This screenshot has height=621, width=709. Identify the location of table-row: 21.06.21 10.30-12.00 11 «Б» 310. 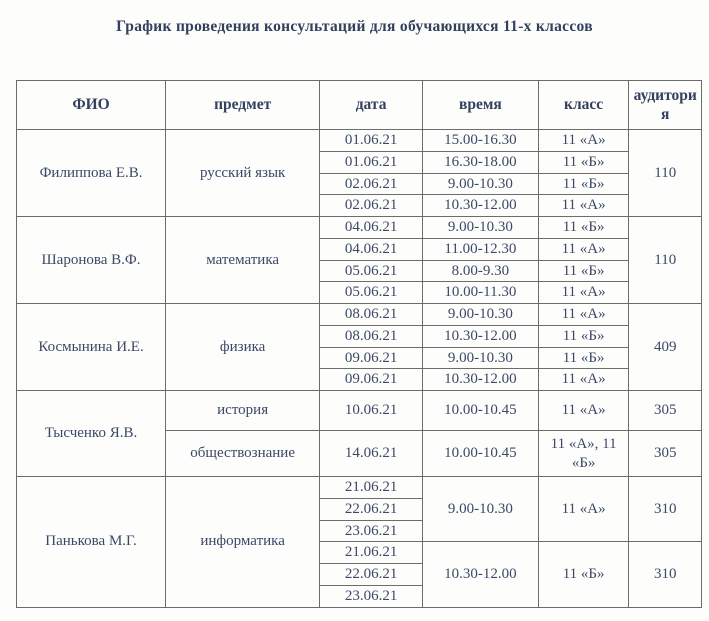
(359, 574).